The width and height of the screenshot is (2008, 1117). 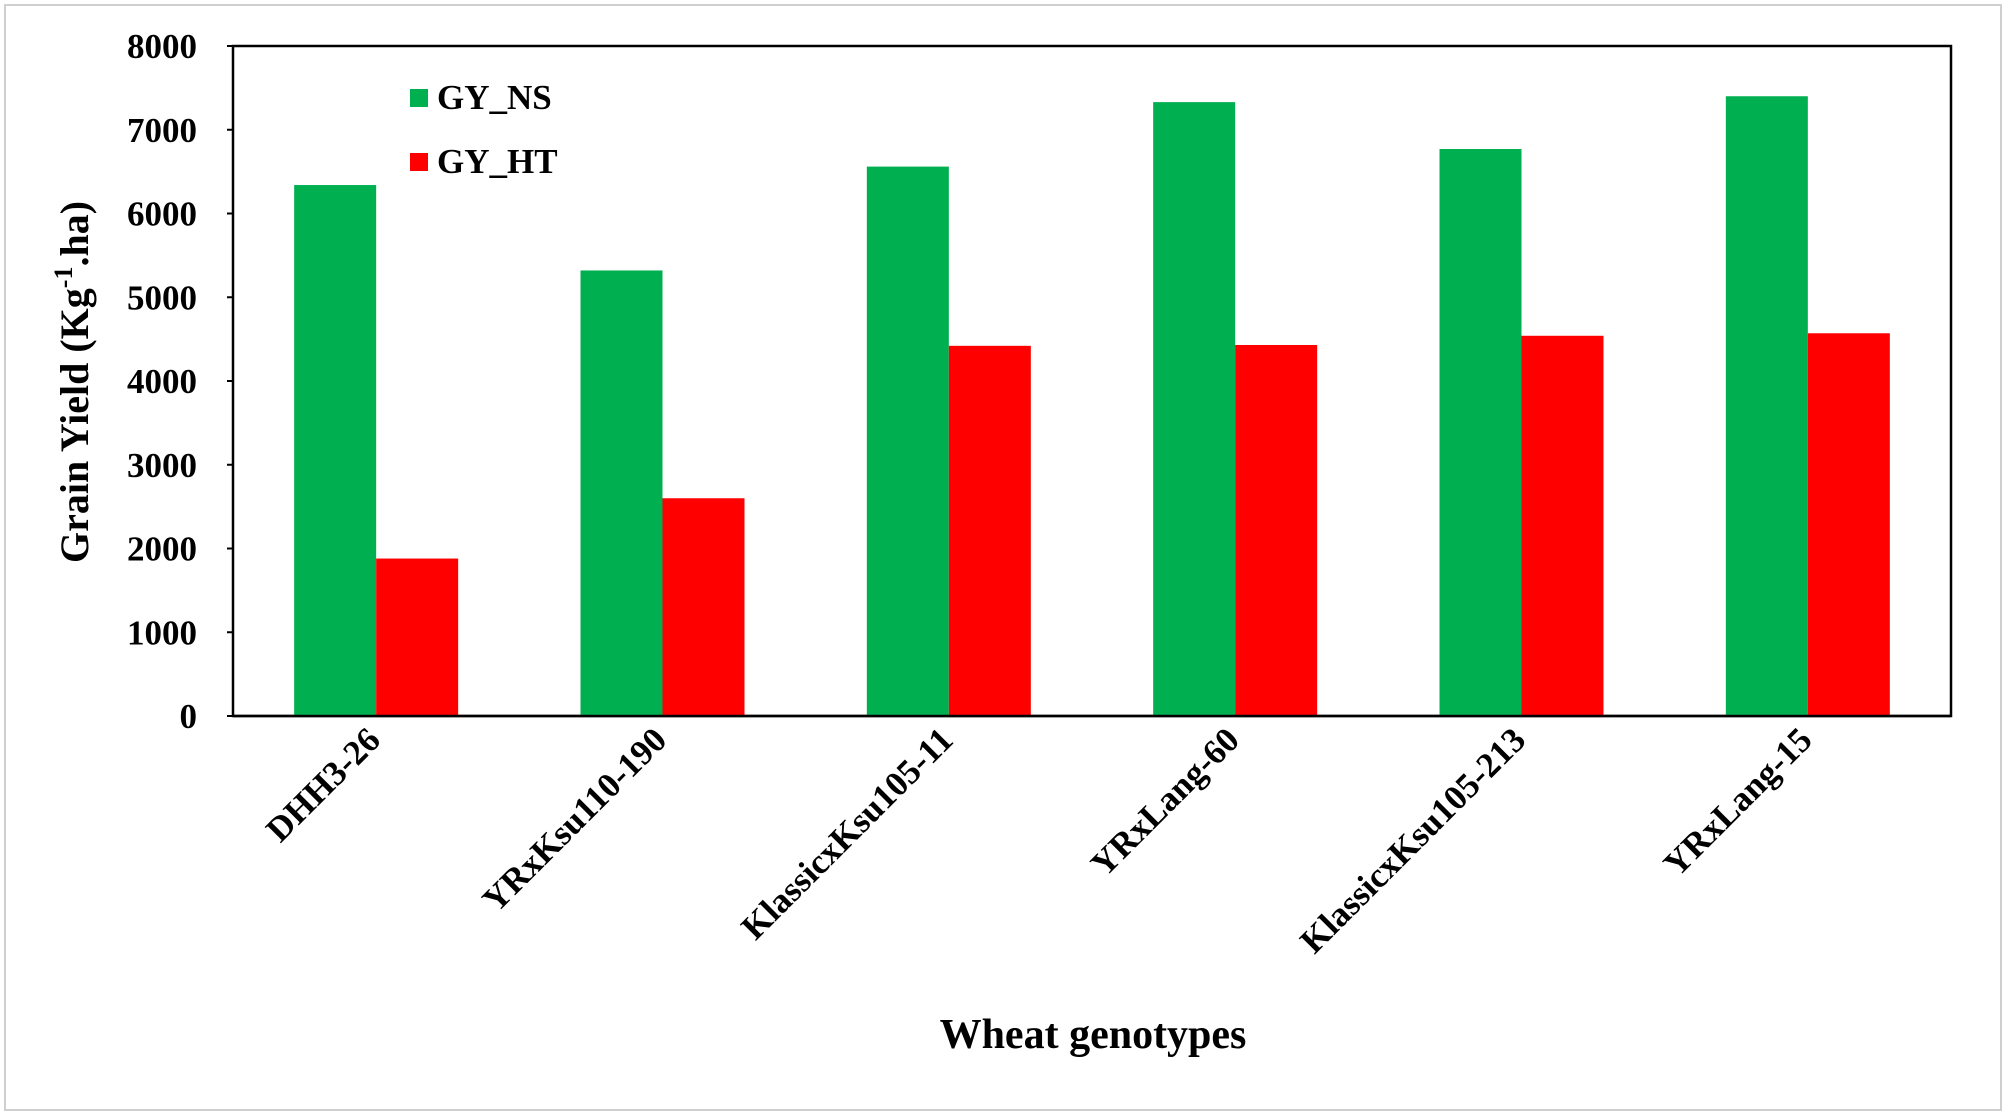 What do you see at coordinates (162, 632) in the screenshot?
I see `y-tick-label: 1000` at bounding box center [162, 632].